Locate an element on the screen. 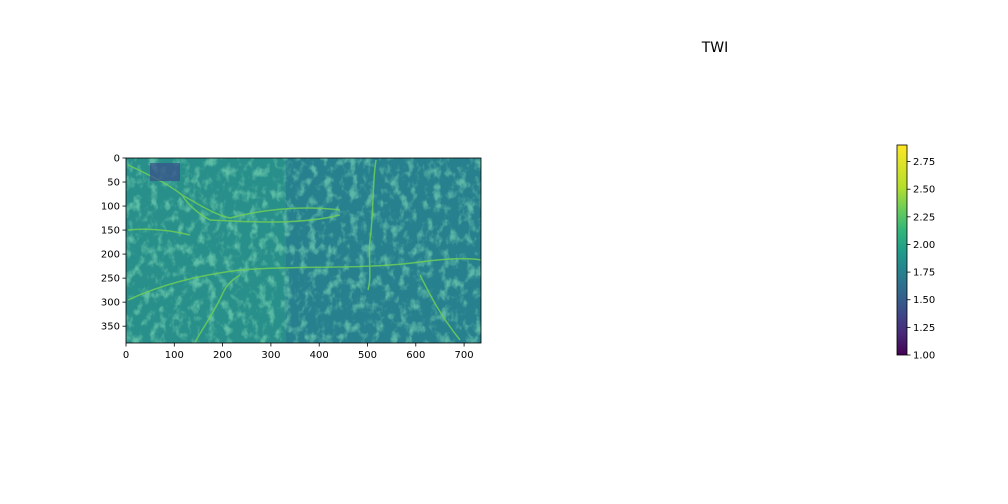 Image resolution: width=1008 pixels, height=504 pixels. colorbar-tick-label: 2.00 is located at coordinates (924, 245).